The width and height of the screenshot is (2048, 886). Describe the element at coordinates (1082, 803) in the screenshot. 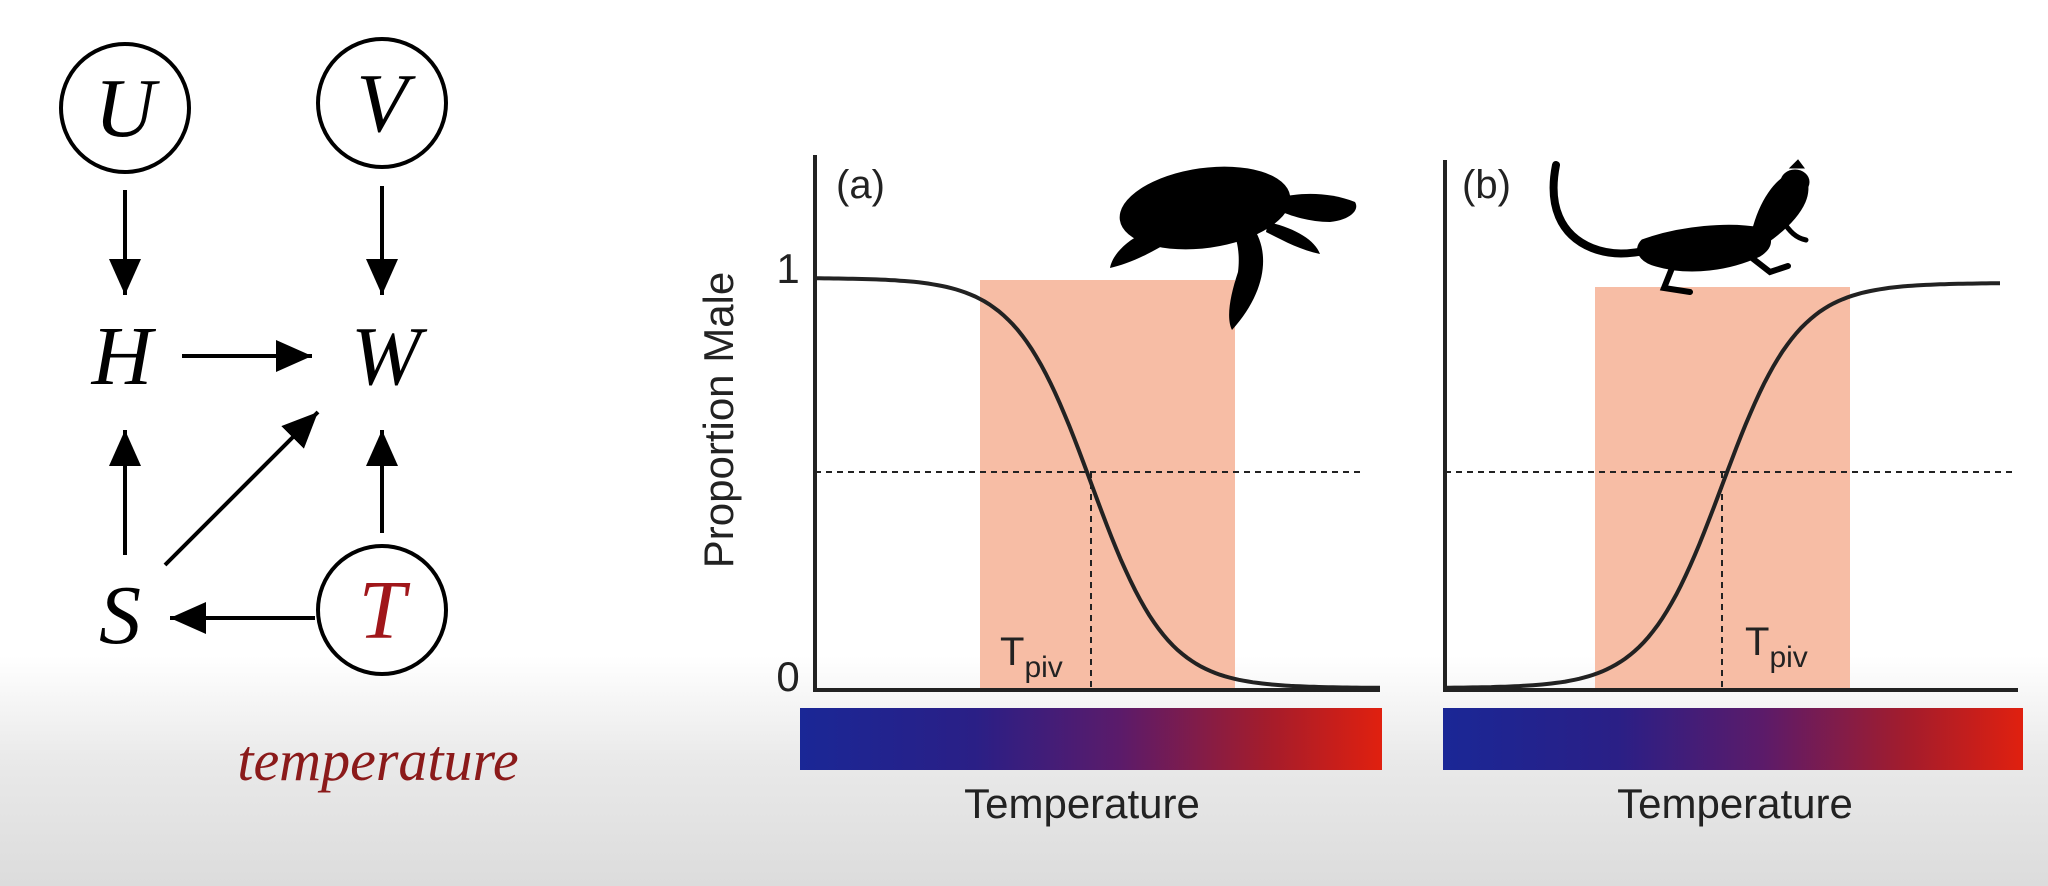

I see `panel-a-xlabel: Temperature` at that location.